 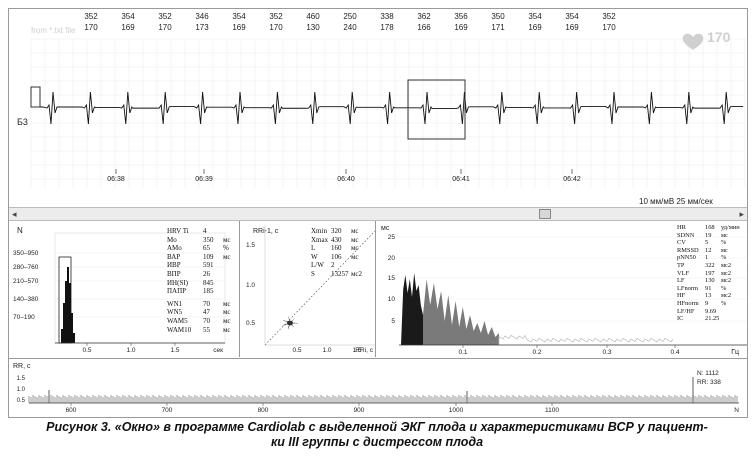 What do you see at coordinates (708, 296) in the screenshot?
I see `stat-row: HF 13 мс2` at bounding box center [708, 296].